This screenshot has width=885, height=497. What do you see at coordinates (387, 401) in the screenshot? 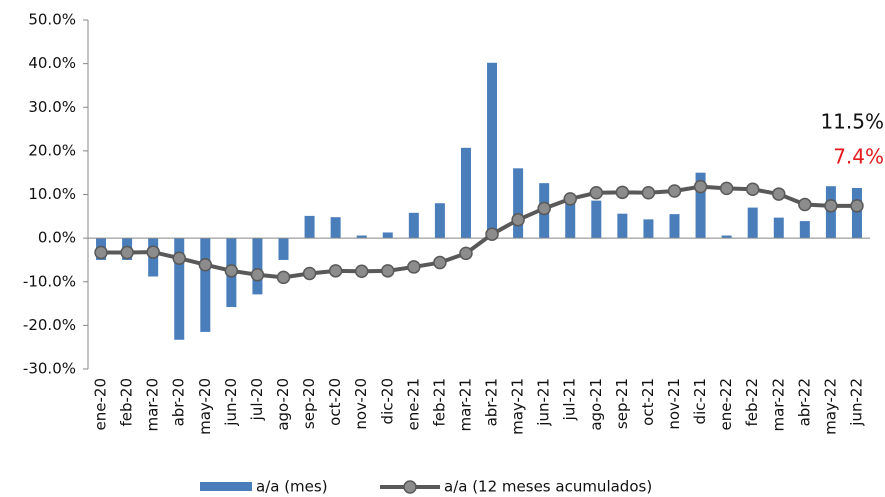
I see `x-tick-label: dic-20` at bounding box center [387, 401].